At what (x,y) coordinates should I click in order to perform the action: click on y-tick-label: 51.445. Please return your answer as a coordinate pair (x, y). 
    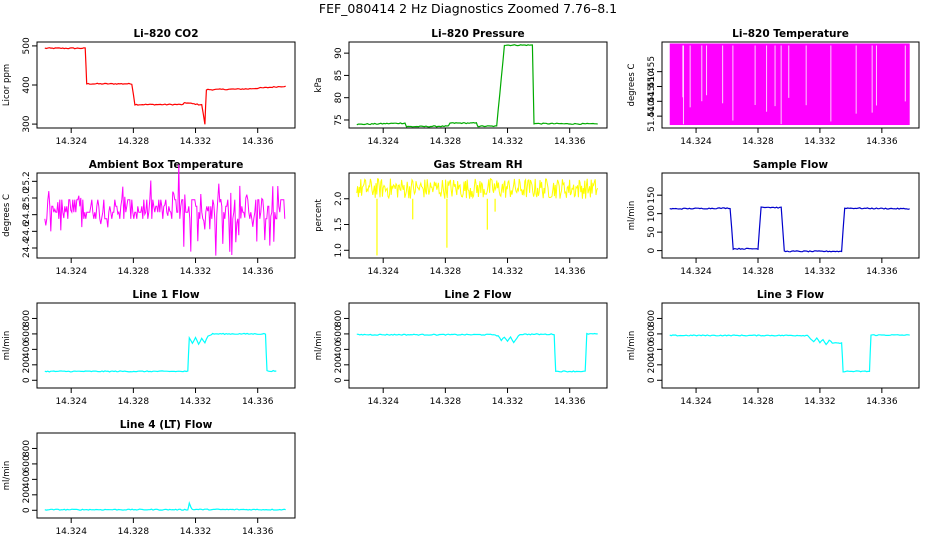
    Looking at the image, I should click on (652, 102).